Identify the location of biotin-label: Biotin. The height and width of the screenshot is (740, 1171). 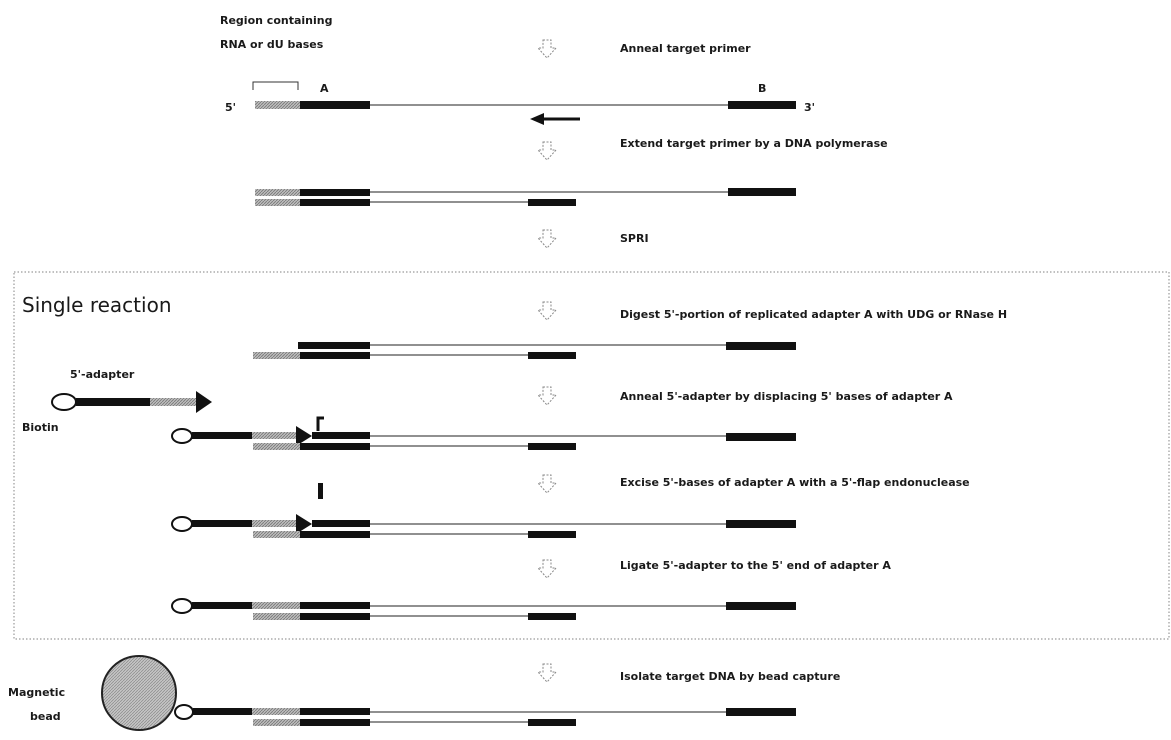
(40, 427).